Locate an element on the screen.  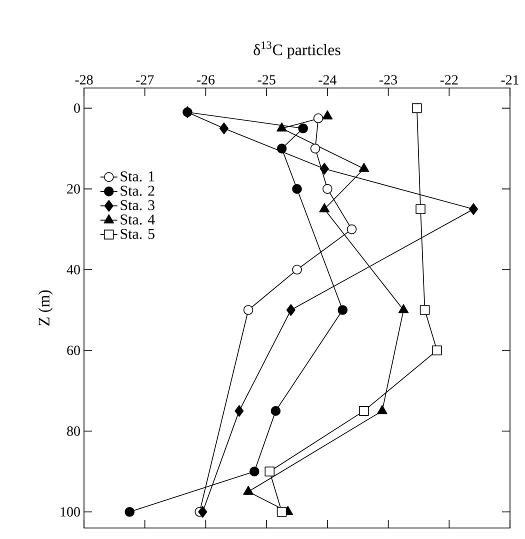
y-tick-label: 100 is located at coordinates (70, 512).